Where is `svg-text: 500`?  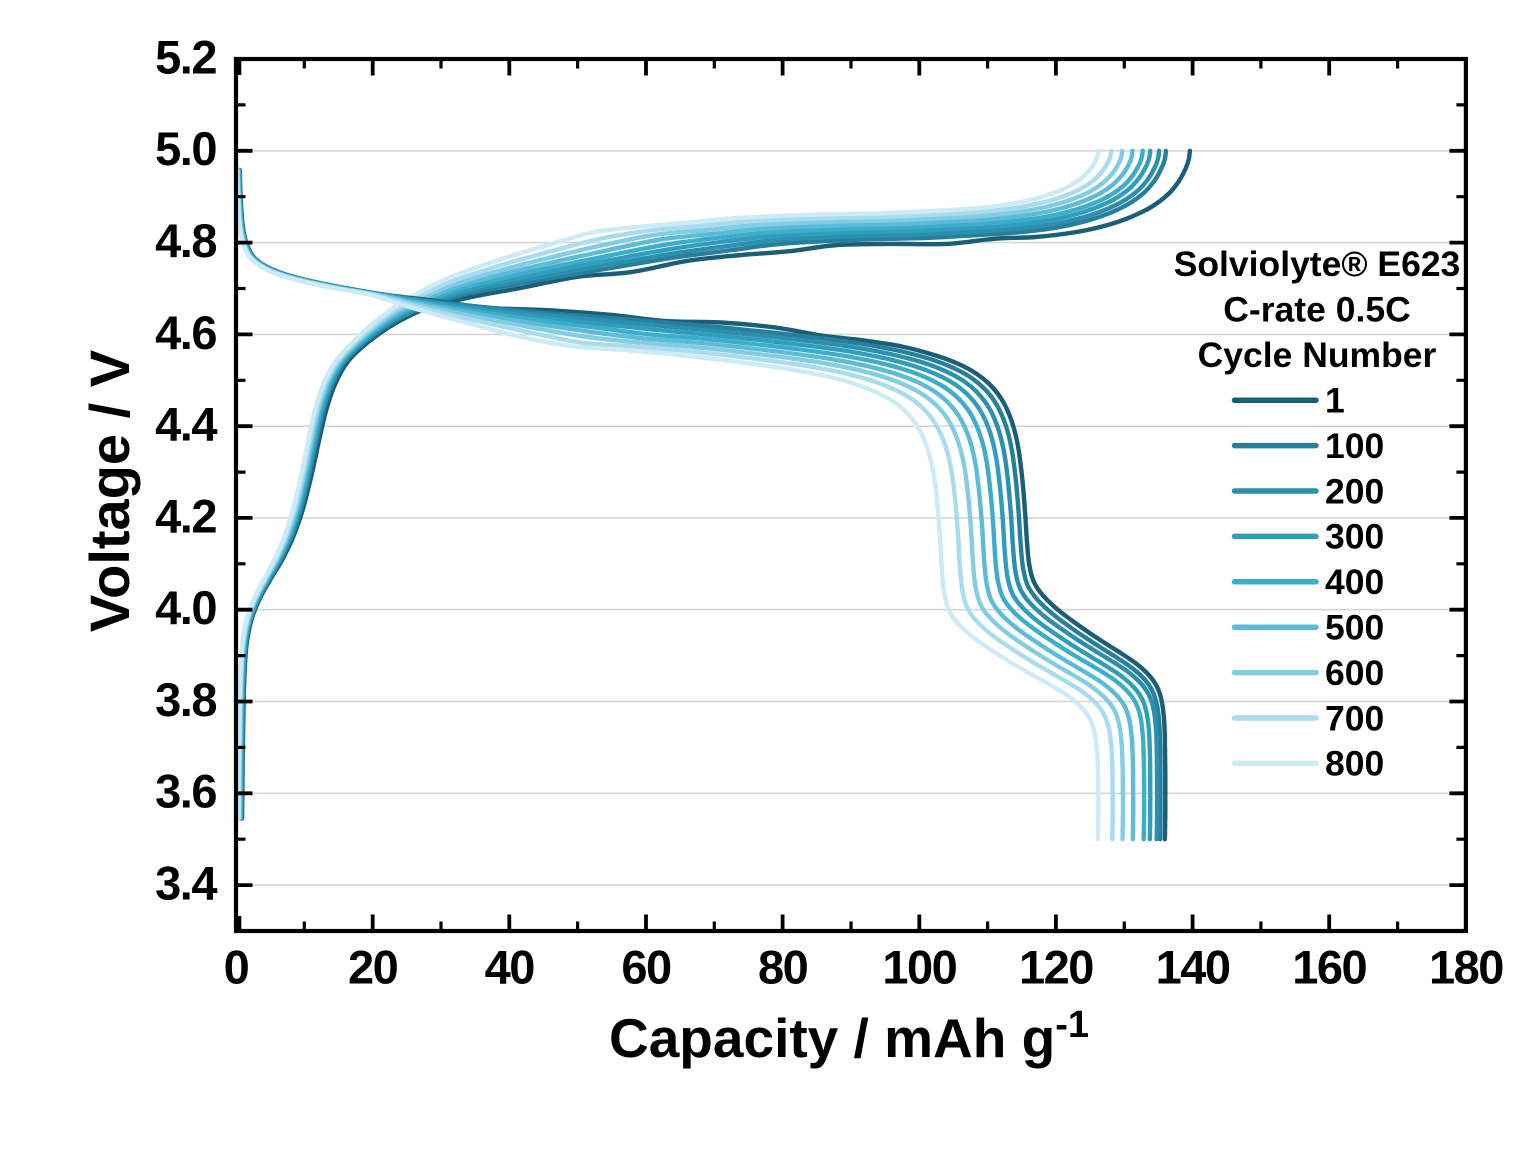 svg-text: 500 is located at coordinates (1354, 628).